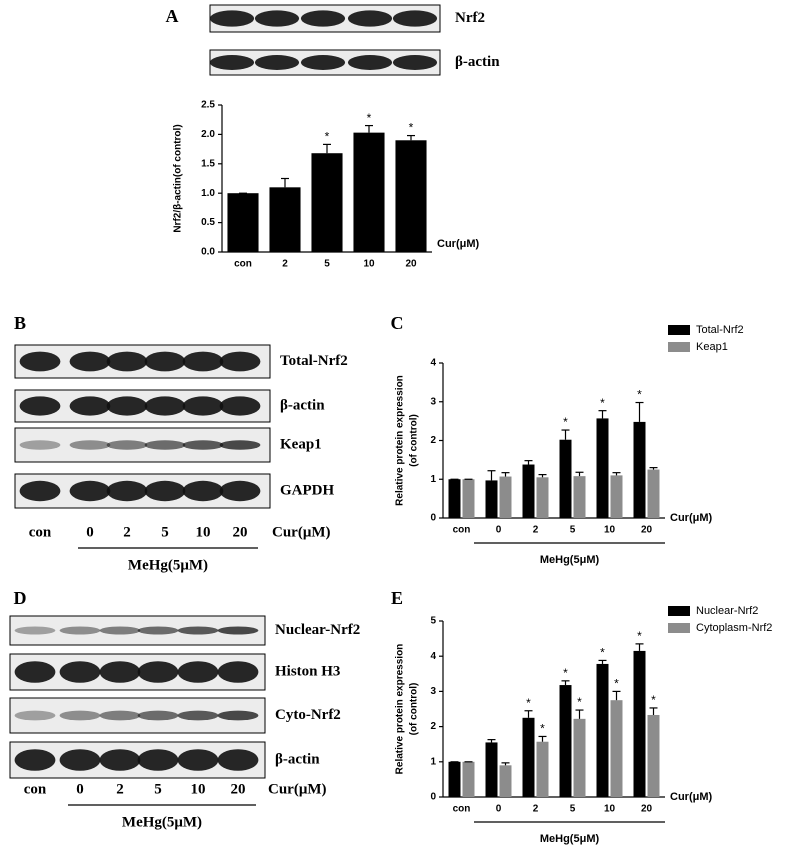 The image size is (800, 856). I want to click on lane-label: 2, so click(127, 532).